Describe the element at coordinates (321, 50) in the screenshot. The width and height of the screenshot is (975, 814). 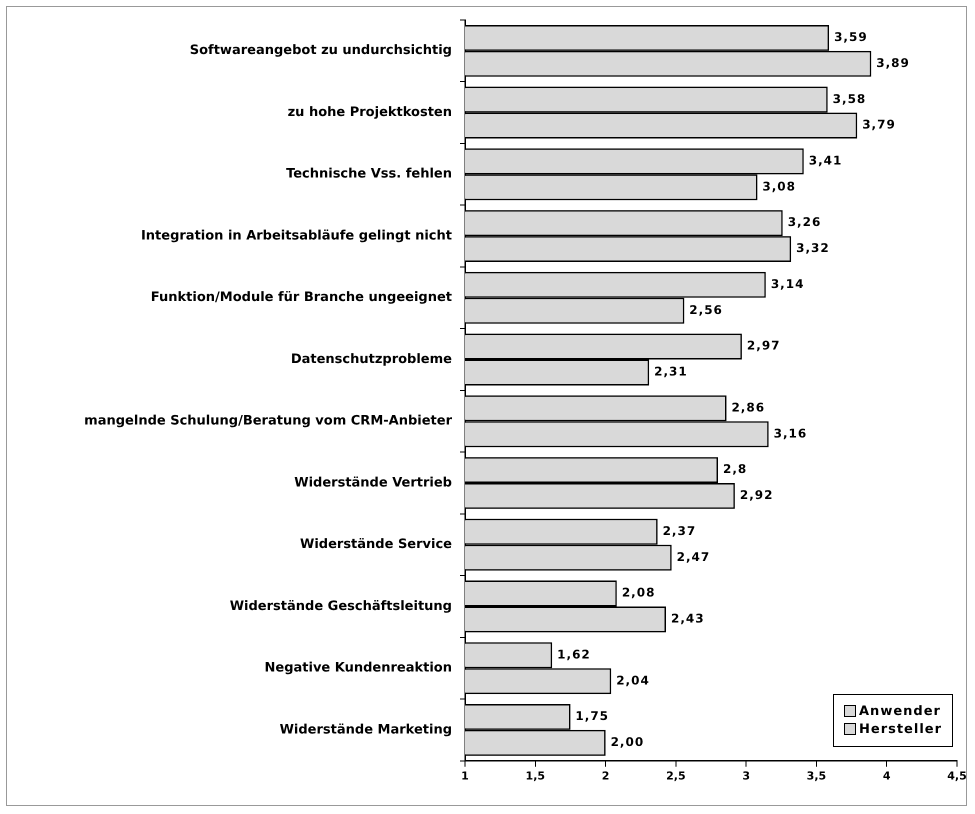
I see `y-tick-label: Softwareangebot zu undurchsichtig` at that location.